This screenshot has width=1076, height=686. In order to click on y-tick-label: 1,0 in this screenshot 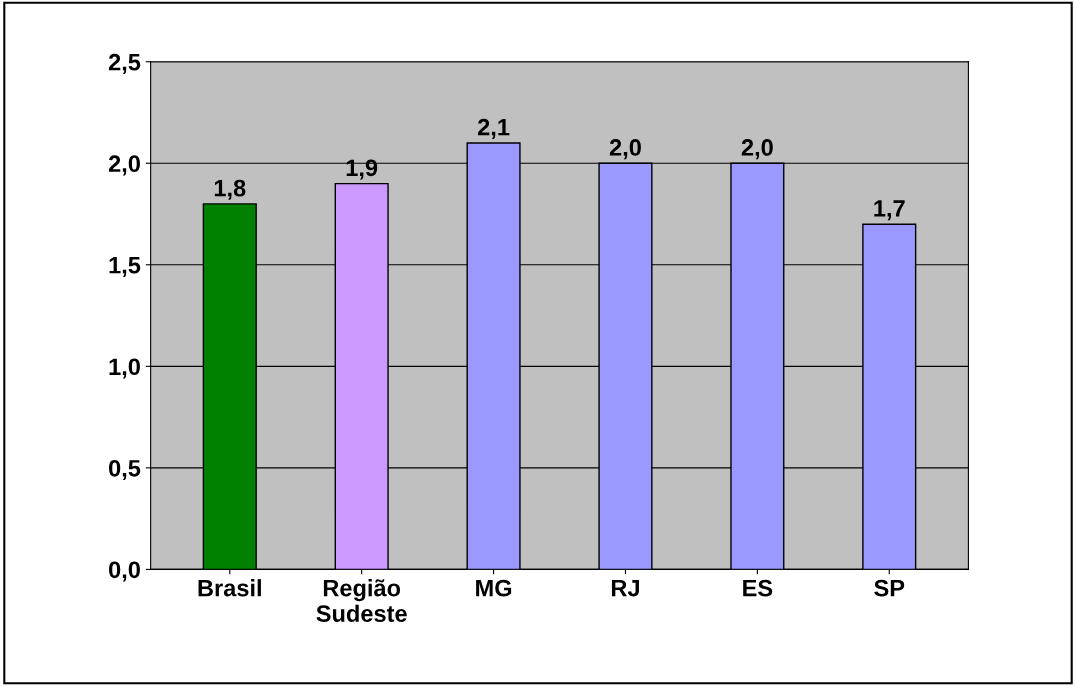, I will do `click(124, 368)`.